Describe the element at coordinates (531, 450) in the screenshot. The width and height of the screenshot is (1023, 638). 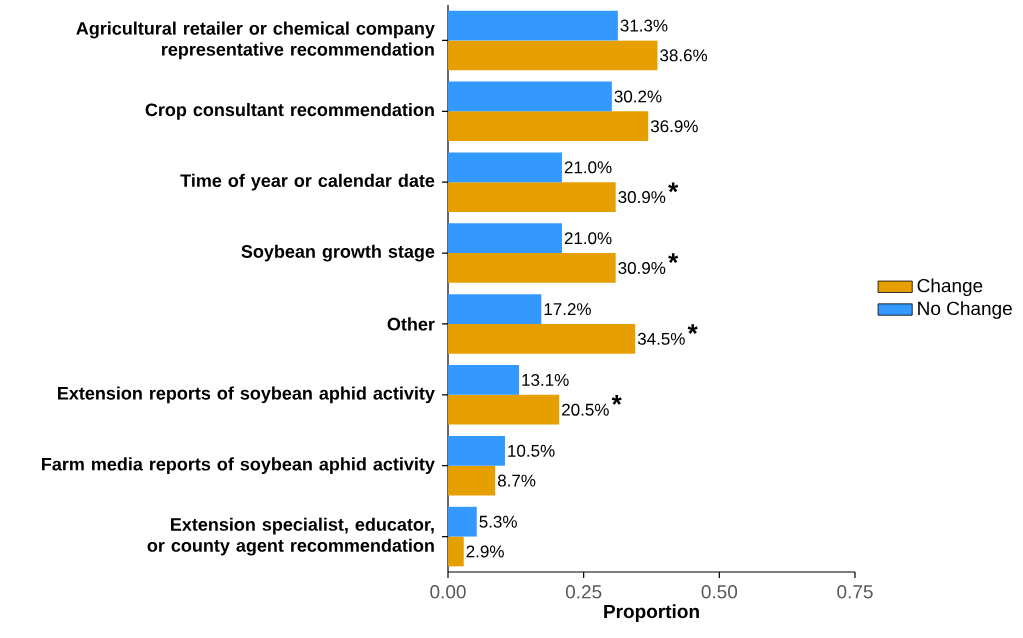
I see `data-label: 10.5%` at that location.